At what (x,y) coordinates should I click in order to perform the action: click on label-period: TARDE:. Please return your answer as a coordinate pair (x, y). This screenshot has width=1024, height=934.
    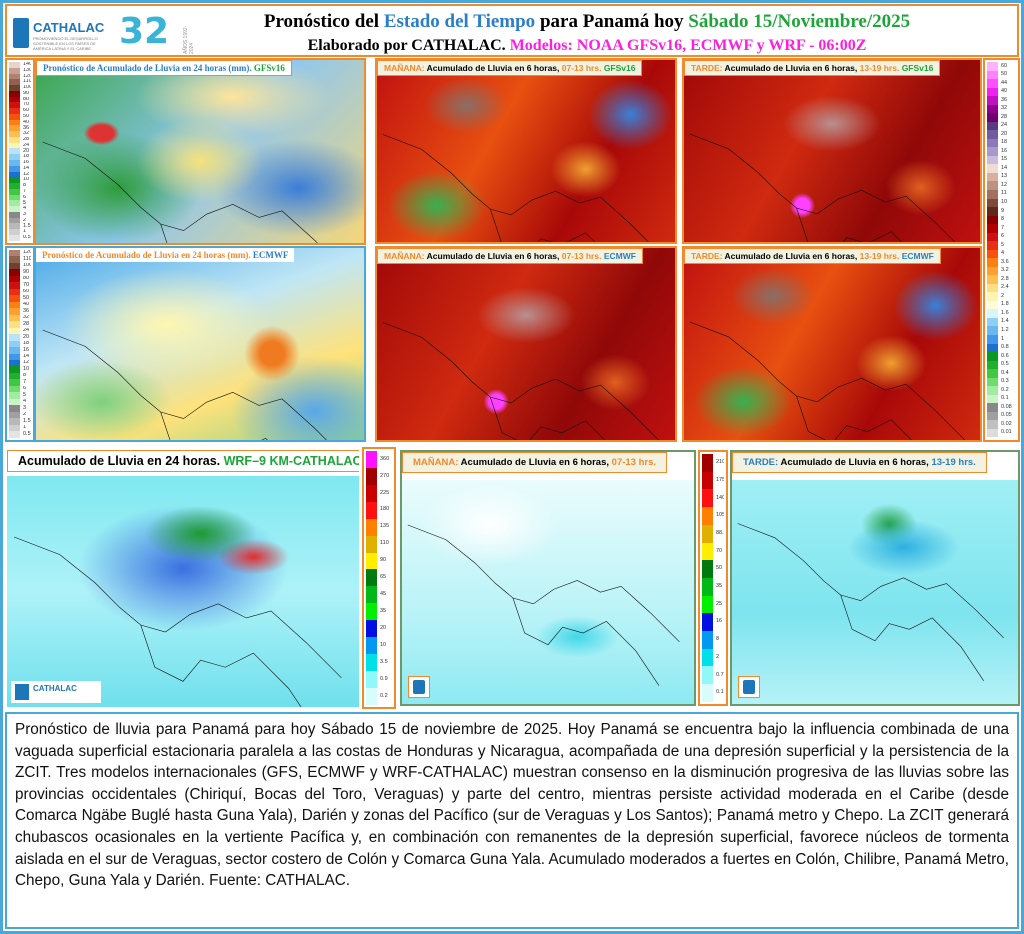
    Looking at the image, I should click on (708, 256).